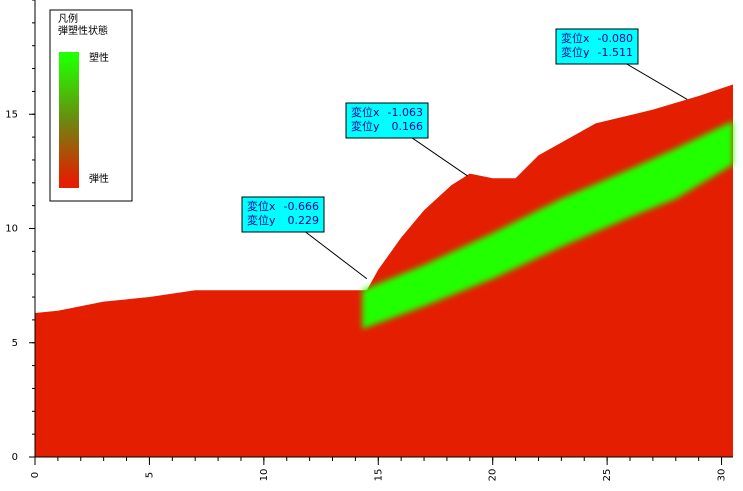 This screenshot has height=491, width=743. What do you see at coordinates (615, 52) in the screenshot?
I see `callout-value: -1.511` at bounding box center [615, 52].